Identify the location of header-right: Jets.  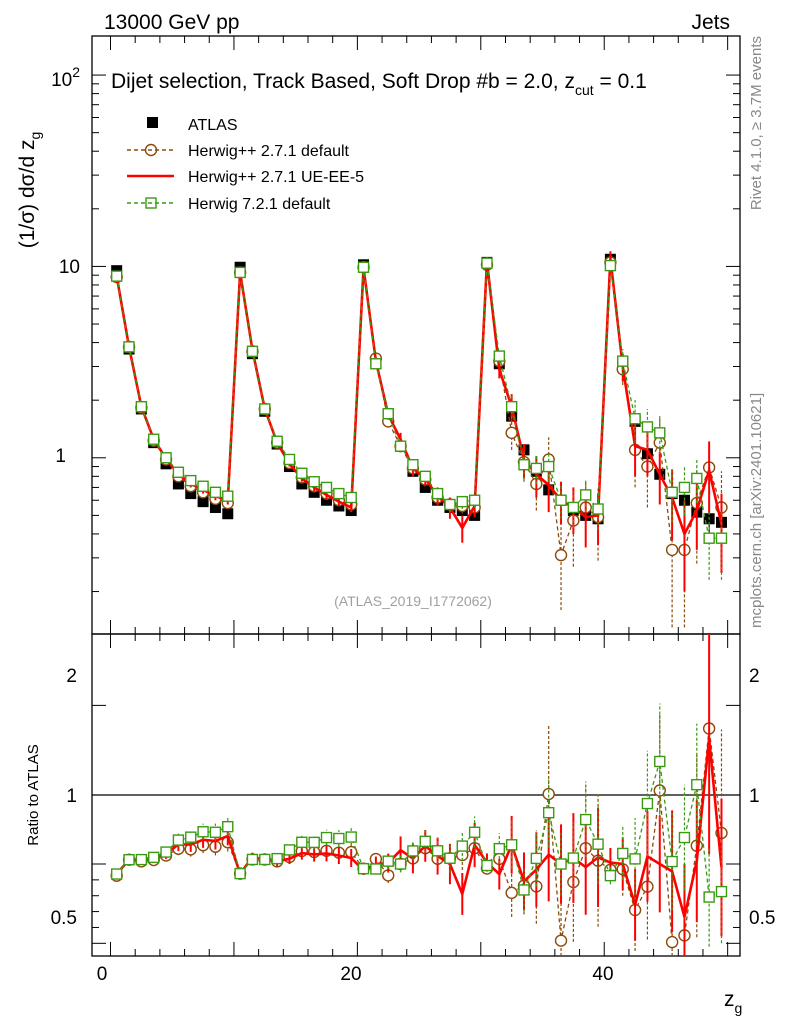
(710, 22).